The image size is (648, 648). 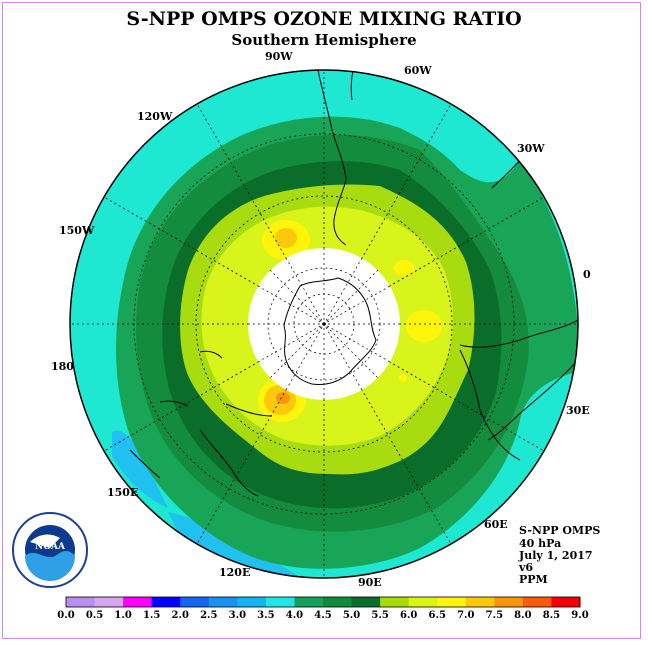 What do you see at coordinates (496, 524) in the screenshot?
I see `lon-label-60e: 60E` at bounding box center [496, 524].